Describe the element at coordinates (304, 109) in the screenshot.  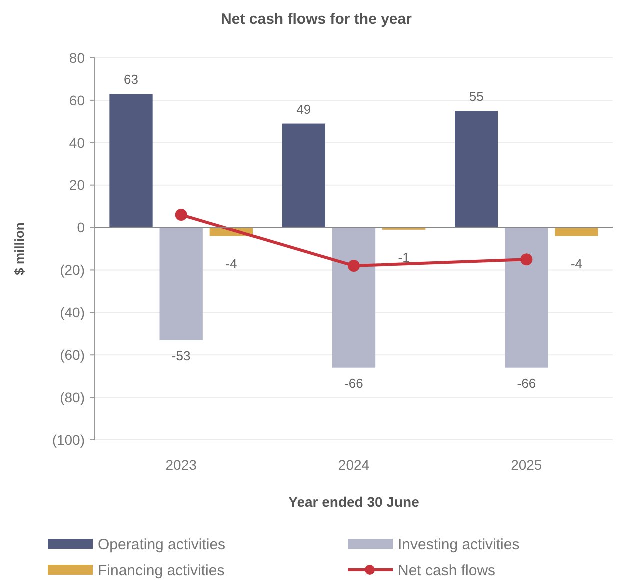
I see `data-label: 49` at that location.